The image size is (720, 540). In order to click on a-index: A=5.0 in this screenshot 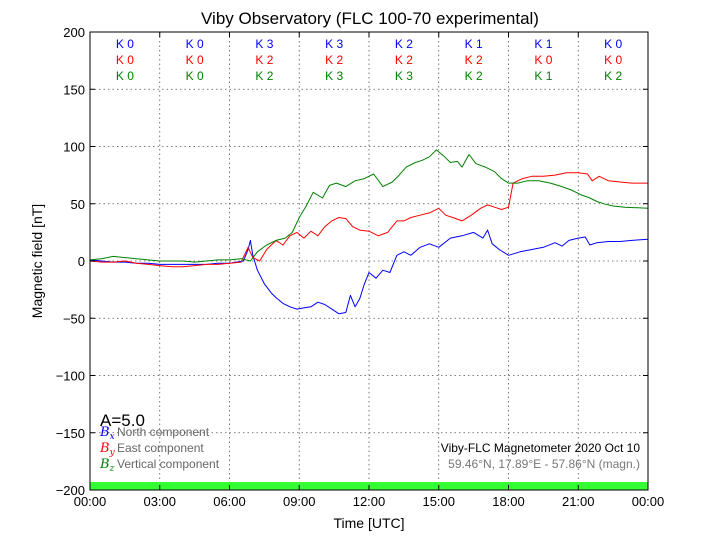, I will do `click(122, 420)`.